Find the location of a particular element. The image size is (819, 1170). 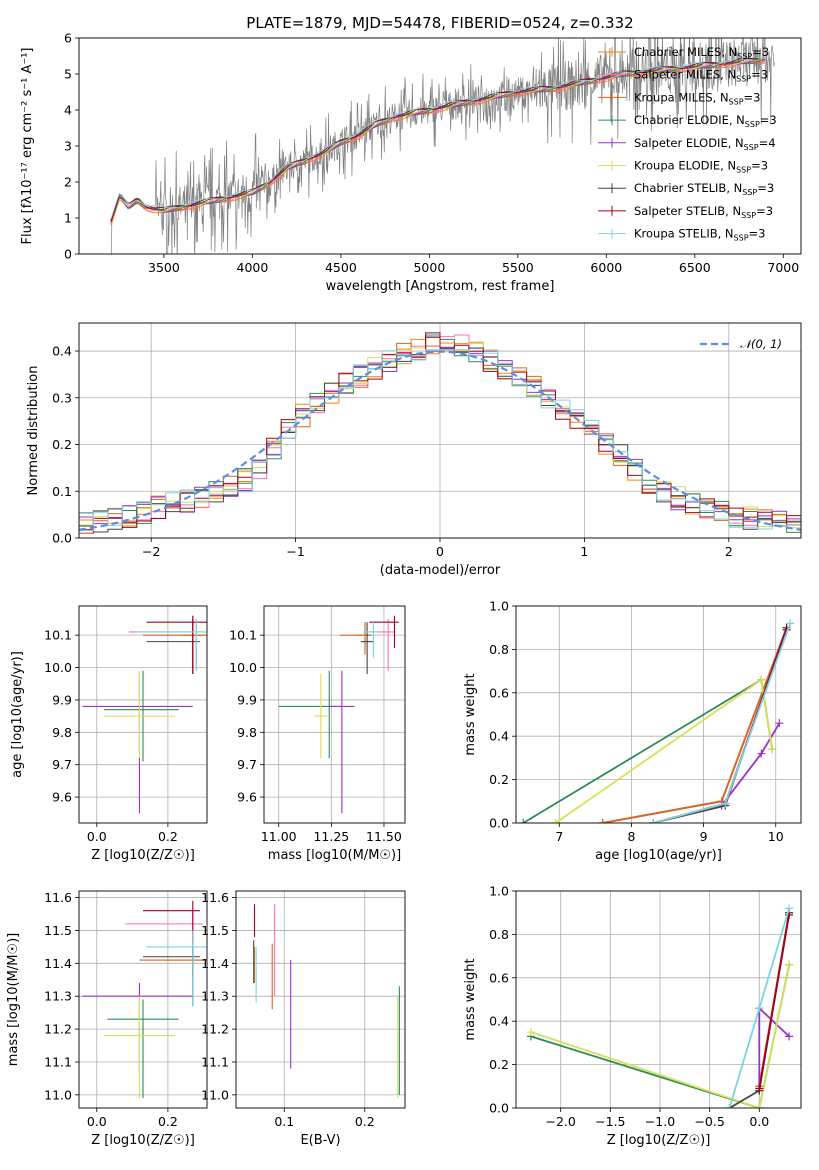

y-tick-label: 1 is located at coordinates (68, 218).